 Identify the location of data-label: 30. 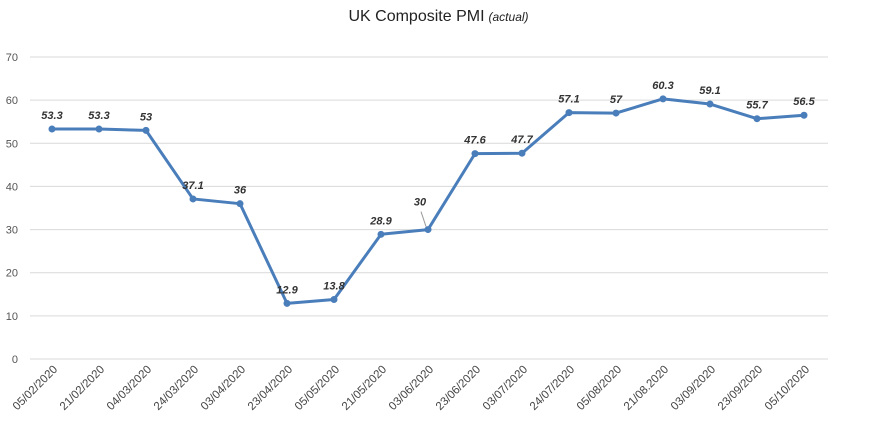
(420, 203).